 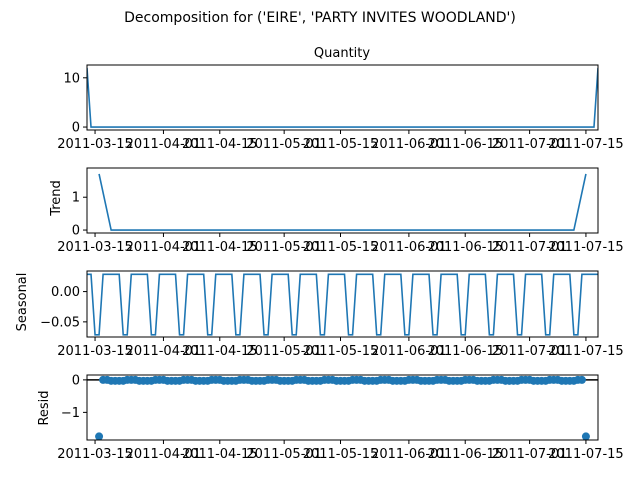 What do you see at coordinates (70, 413) in the screenshot?
I see `panel-4-ytick-label-1: −1` at bounding box center [70, 413].